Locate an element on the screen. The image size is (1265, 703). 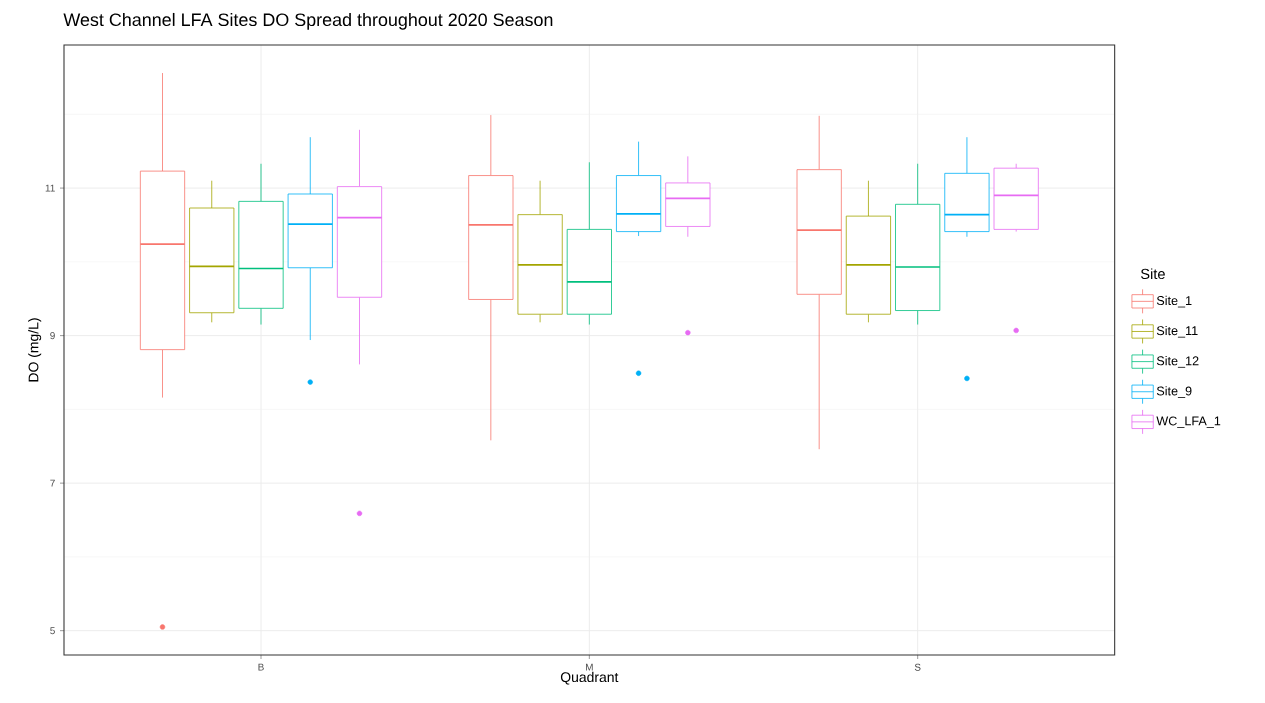
legend-label: Site_1 is located at coordinates (1174, 301).